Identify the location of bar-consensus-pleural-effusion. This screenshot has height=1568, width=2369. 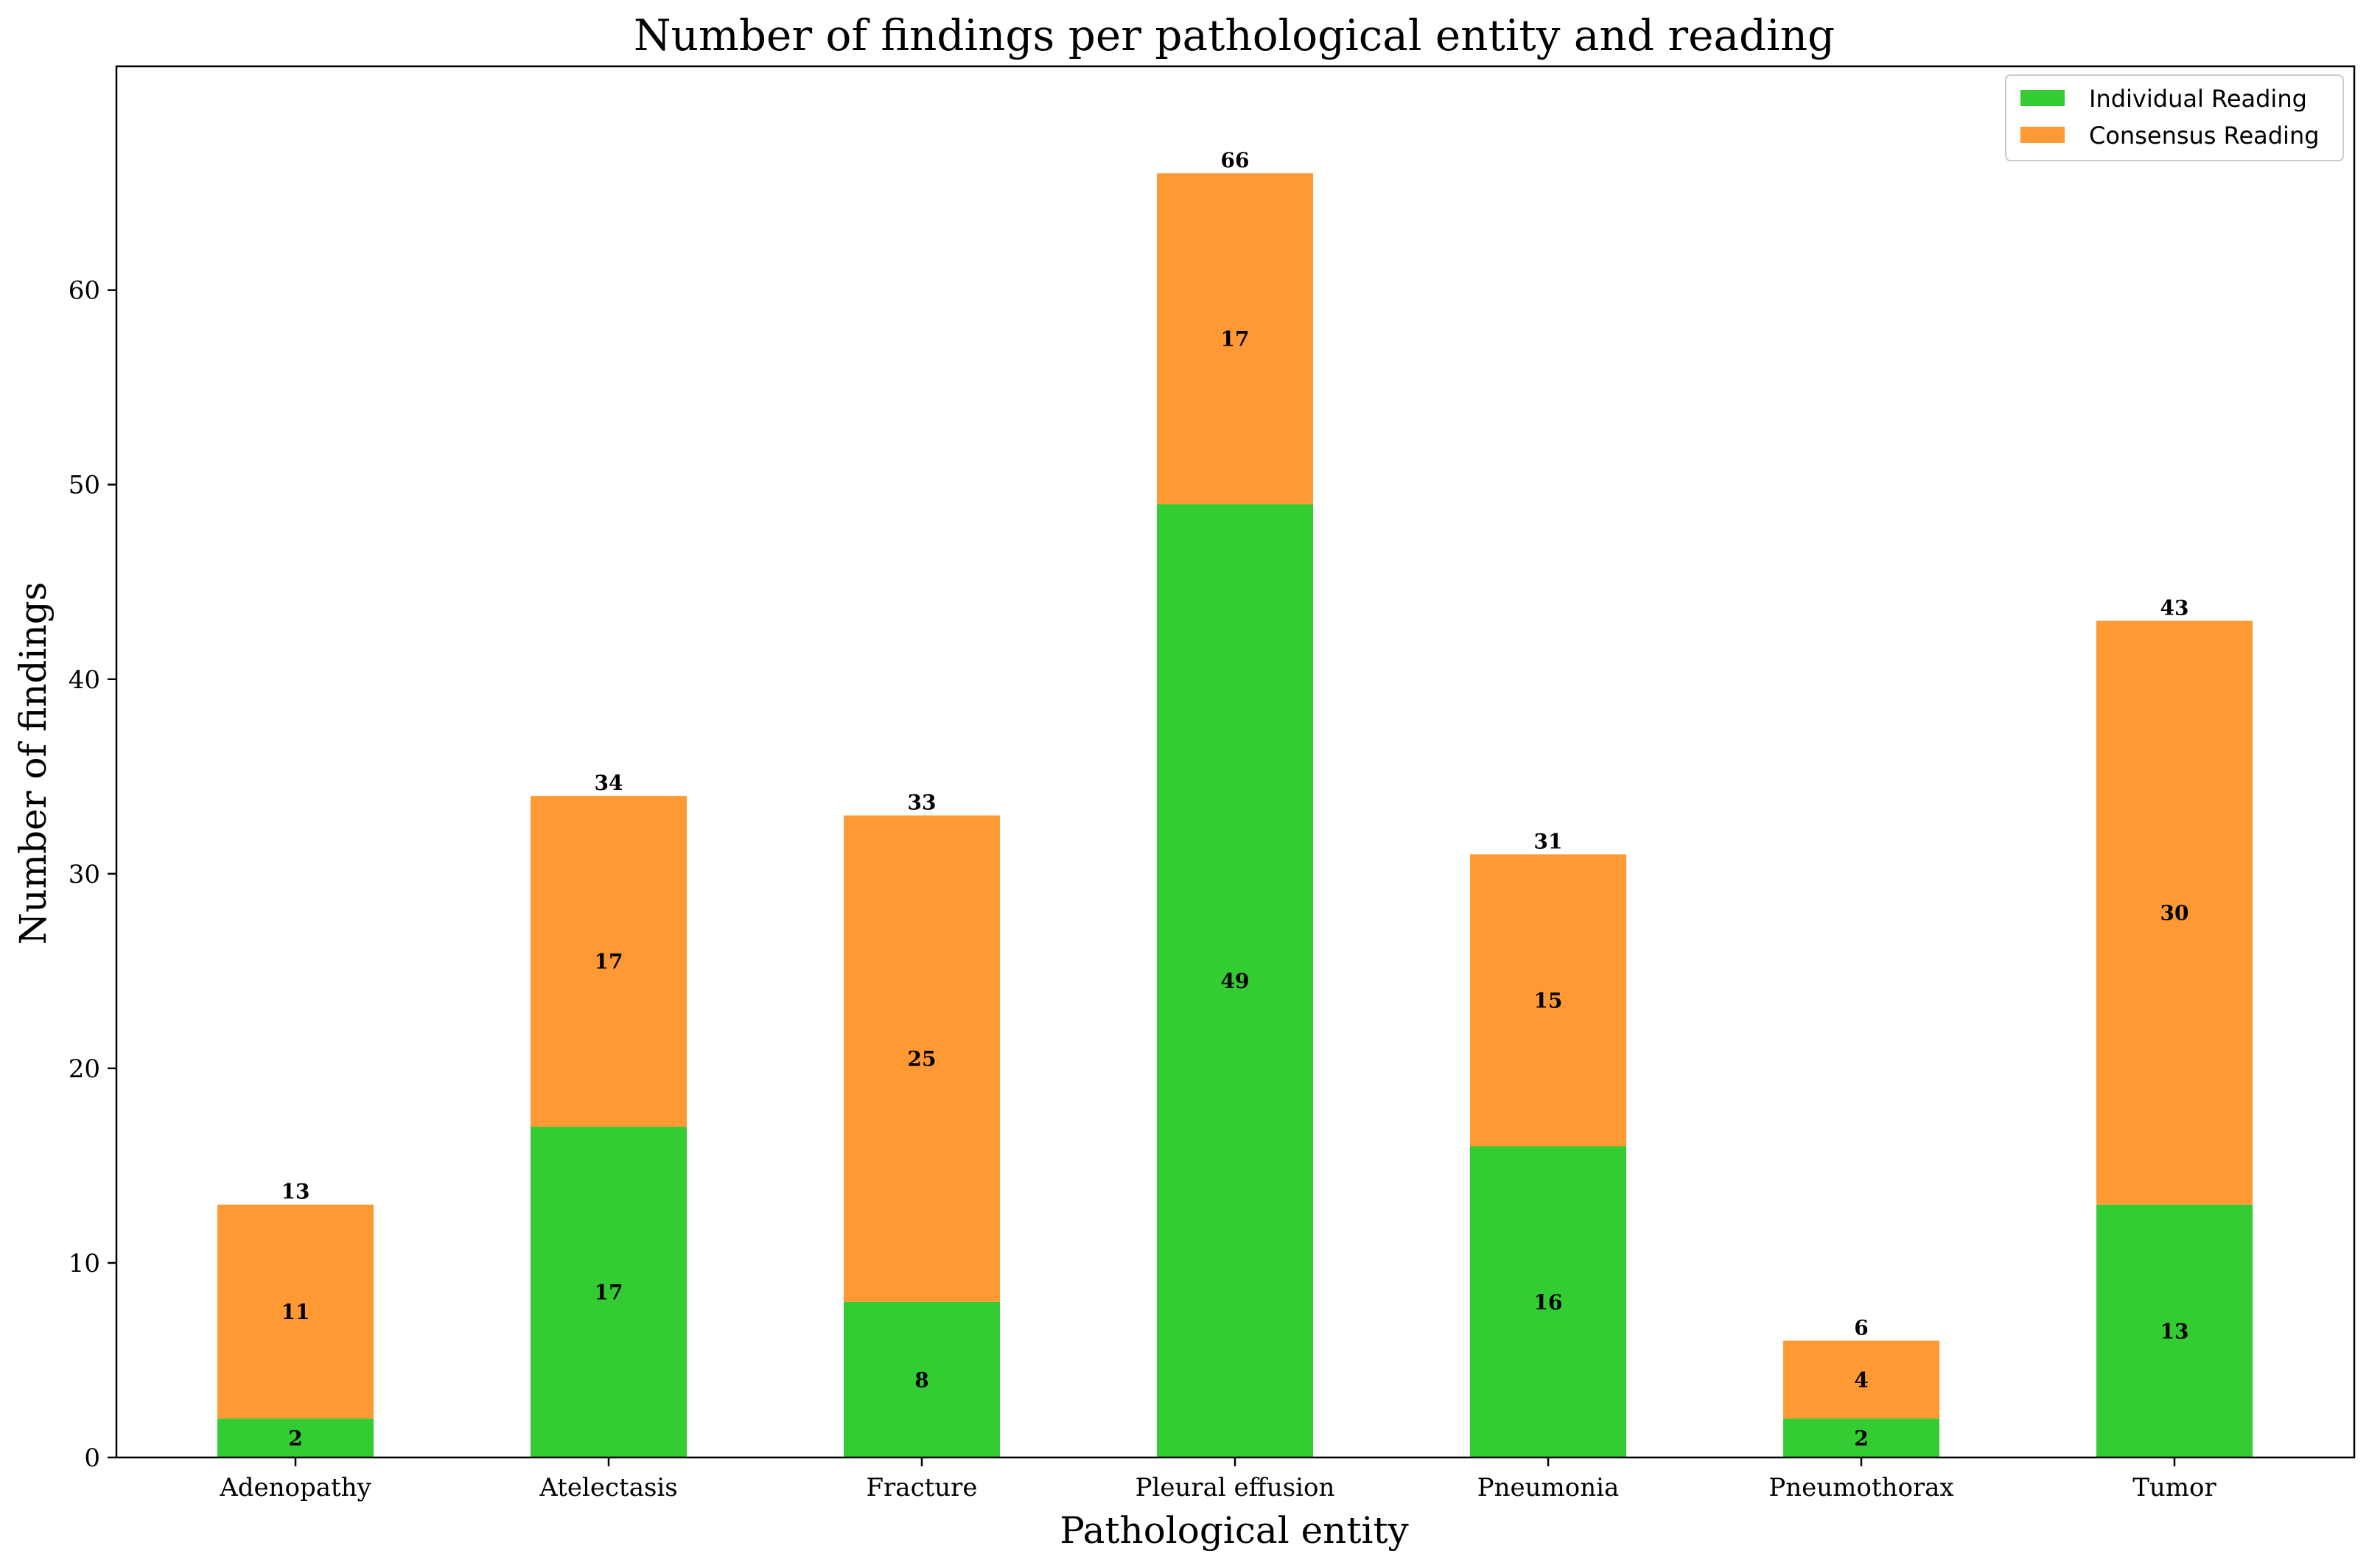
(1235, 339).